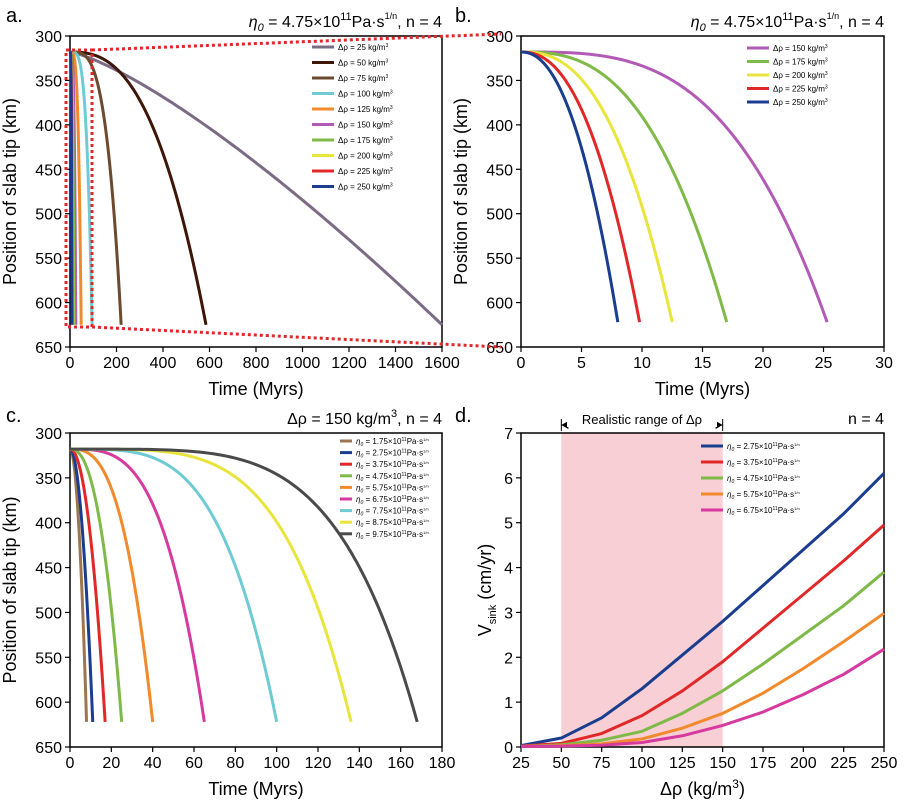 Image resolution: width=905 pixels, height=807 pixels. I want to click on legend-entry: Δρ = 225 kg/m3, so click(800, 89).